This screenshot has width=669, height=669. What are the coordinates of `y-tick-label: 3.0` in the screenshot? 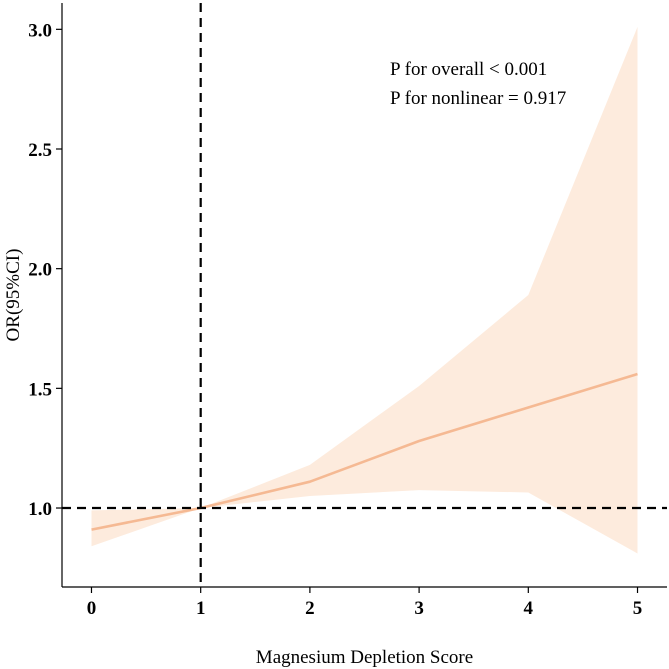 It's located at (40, 30).